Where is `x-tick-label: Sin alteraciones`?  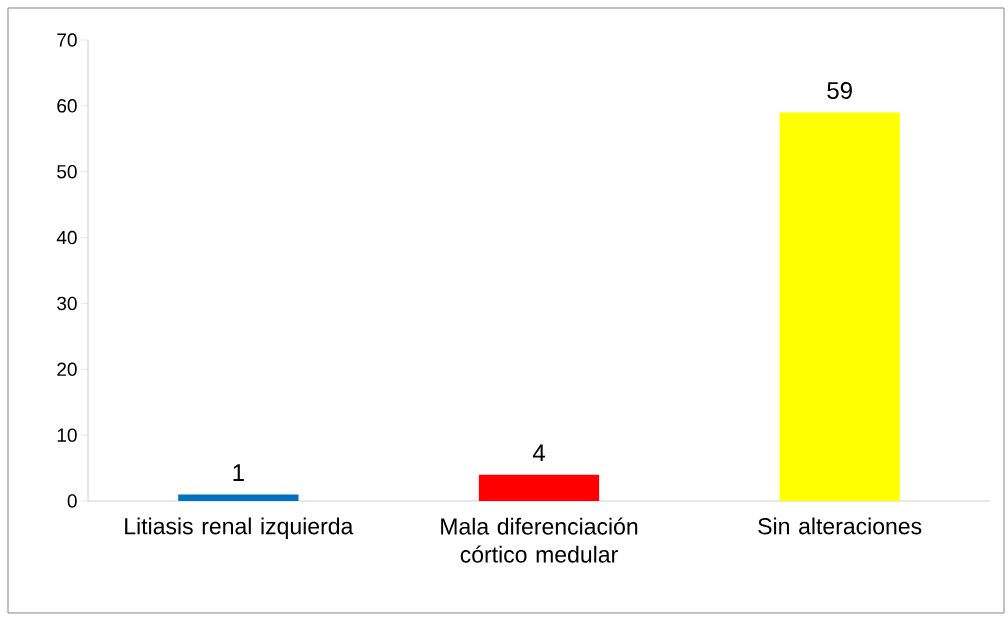 x-tick-label: Sin alteraciones is located at coordinates (840, 526).